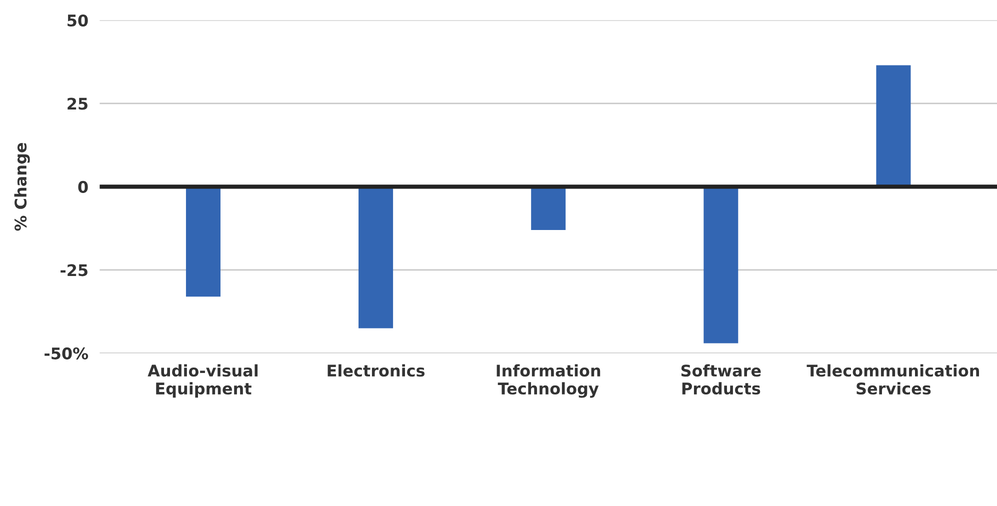 This screenshot has height=506, width=997. I want to click on y-tick-label: -50%, so click(66, 353).